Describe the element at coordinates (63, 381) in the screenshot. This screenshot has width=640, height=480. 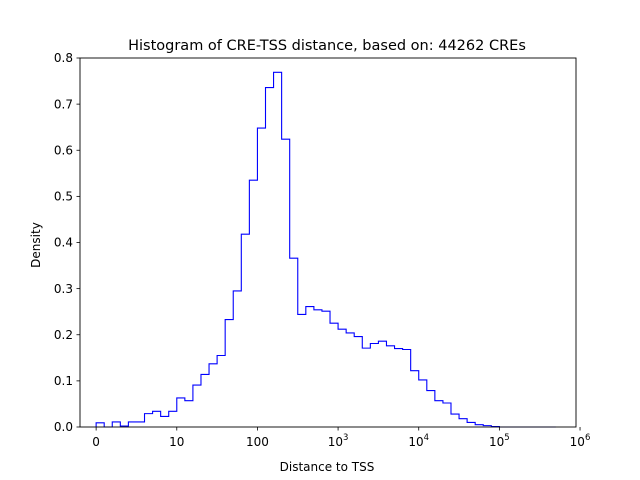
I see `y-tick-label: 0.1` at that location.